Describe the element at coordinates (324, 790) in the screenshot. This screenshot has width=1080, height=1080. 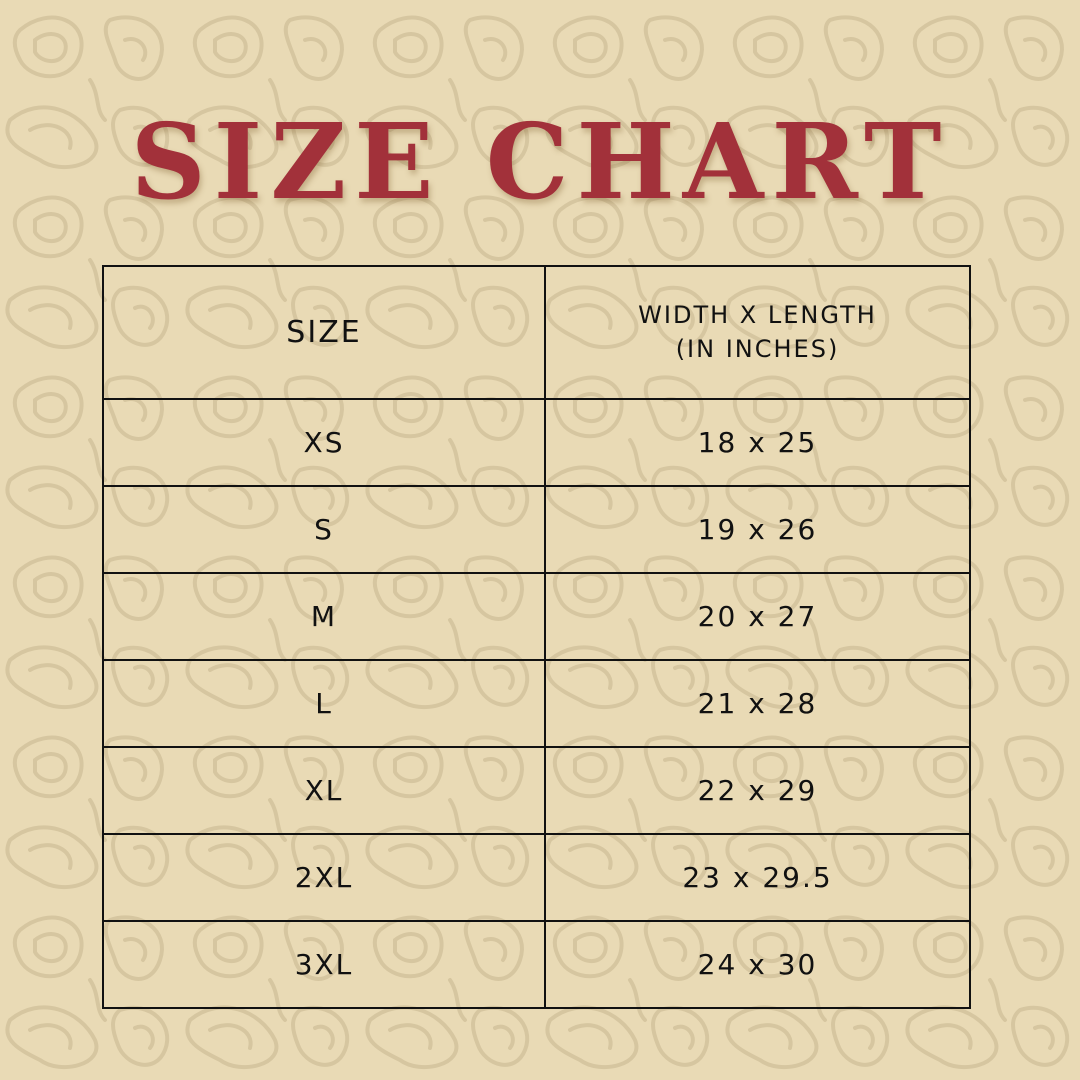
I see `size-cell: XL` at that location.